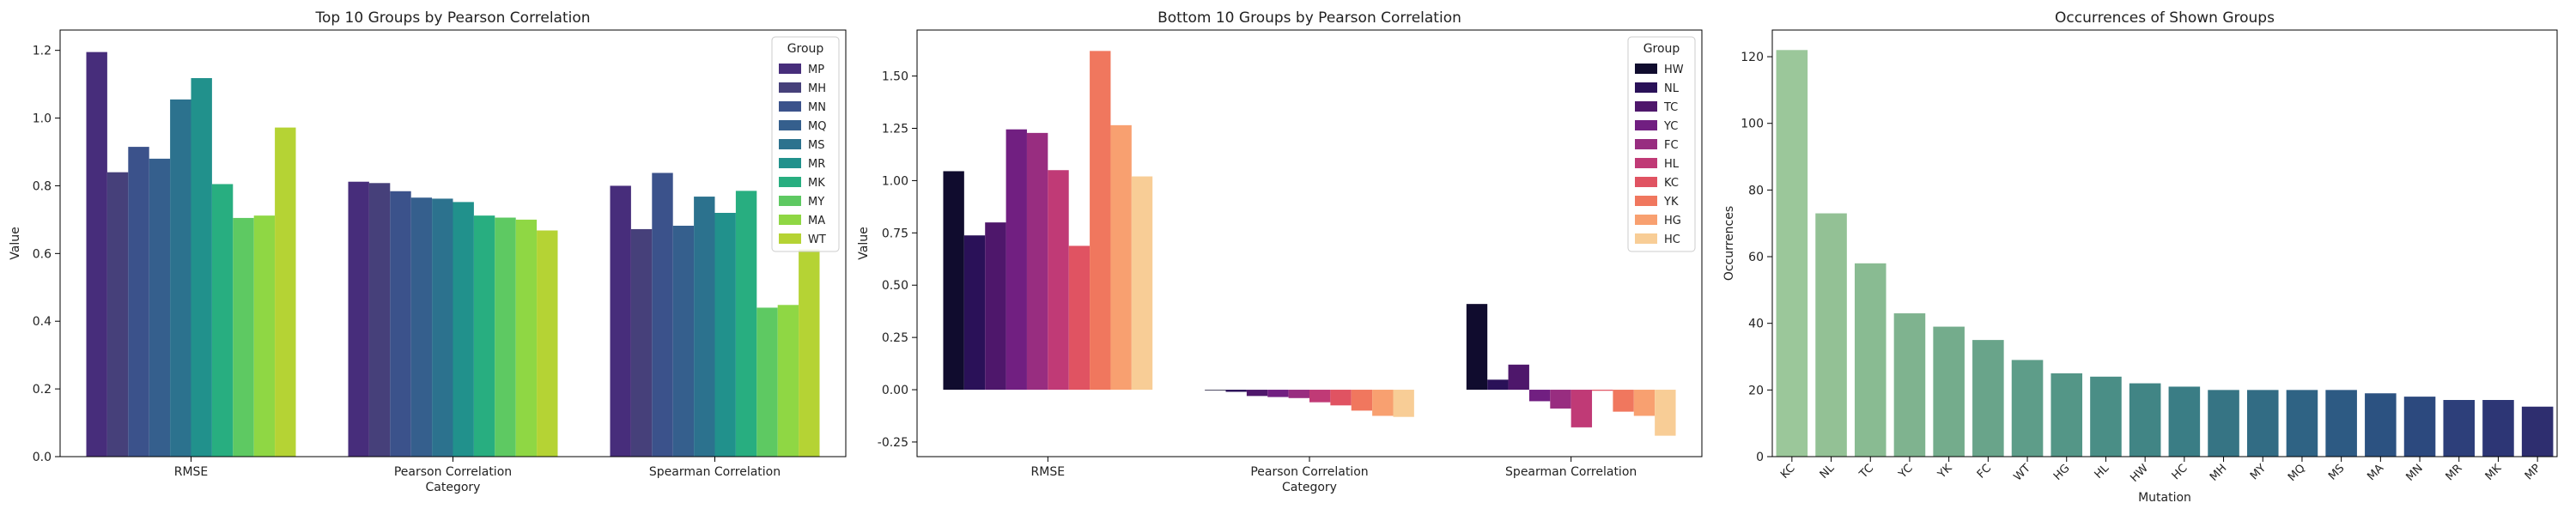 The image size is (2576, 515). I want to click on legend-label-MS: MS, so click(816, 145).